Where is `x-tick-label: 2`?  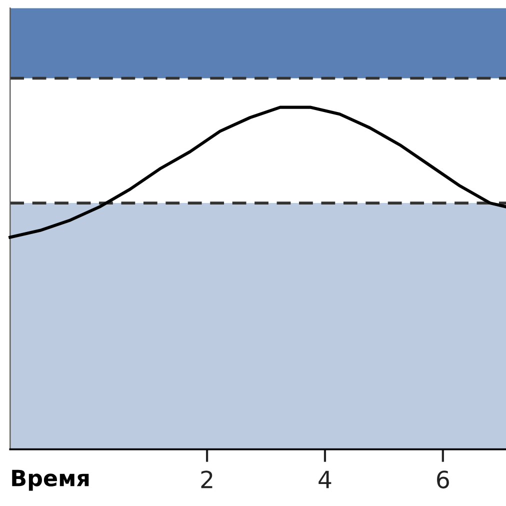
x-tick-label: 2 is located at coordinates (206, 479).